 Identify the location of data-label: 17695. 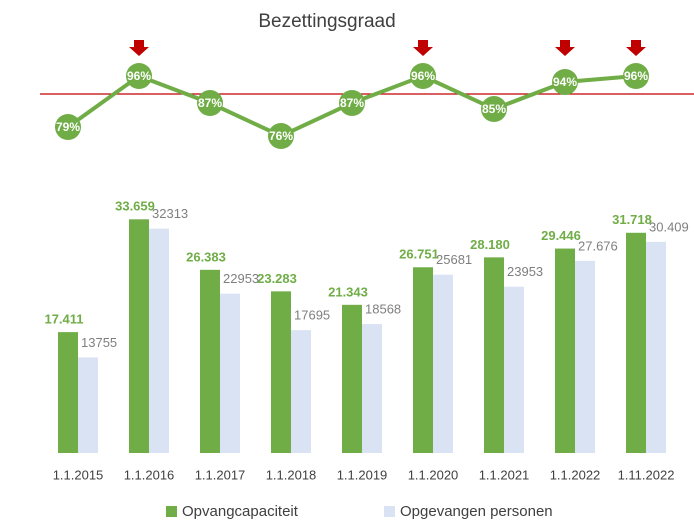
(312, 315).